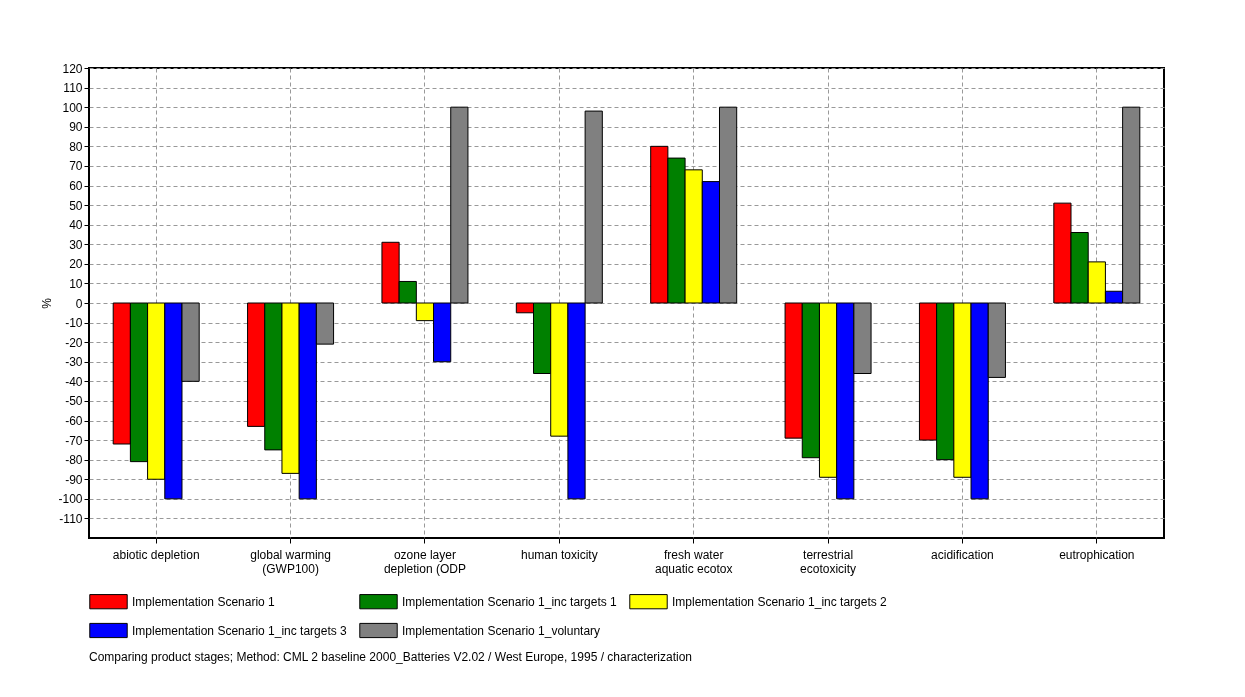 The image size is (1245, 697). I want to click on legend-label: Implementation Scenario 1_inc targets 2, so click(780, 601).